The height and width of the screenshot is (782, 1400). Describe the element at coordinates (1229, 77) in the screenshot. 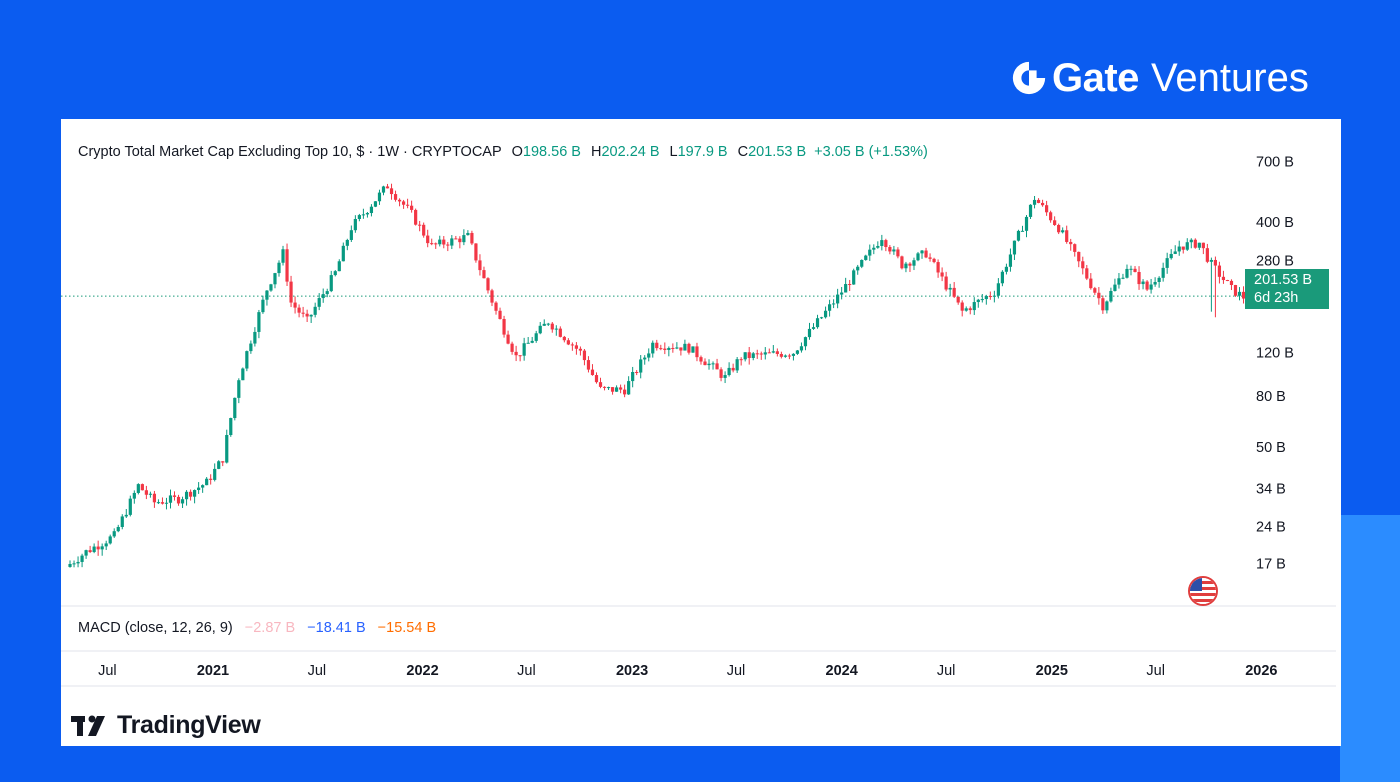

I see `brand-sub: Ventures` at that location.